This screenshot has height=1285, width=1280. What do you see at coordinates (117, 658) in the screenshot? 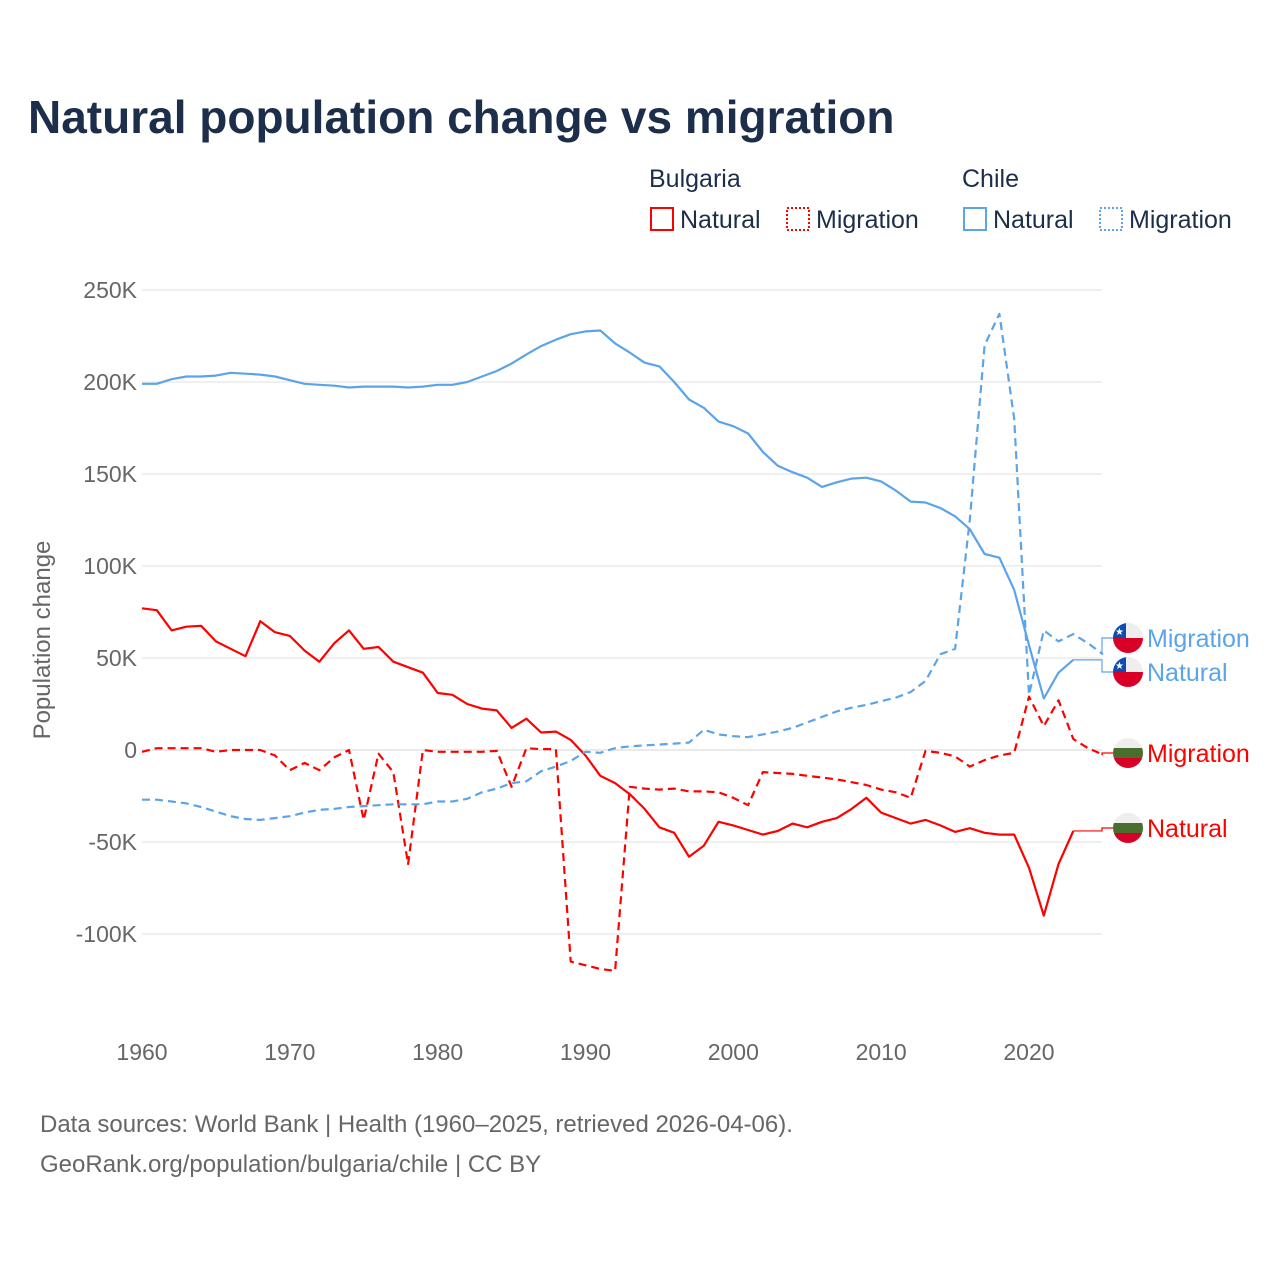
I see `y-tick-label: 50K` at bounding box center [117, 658].